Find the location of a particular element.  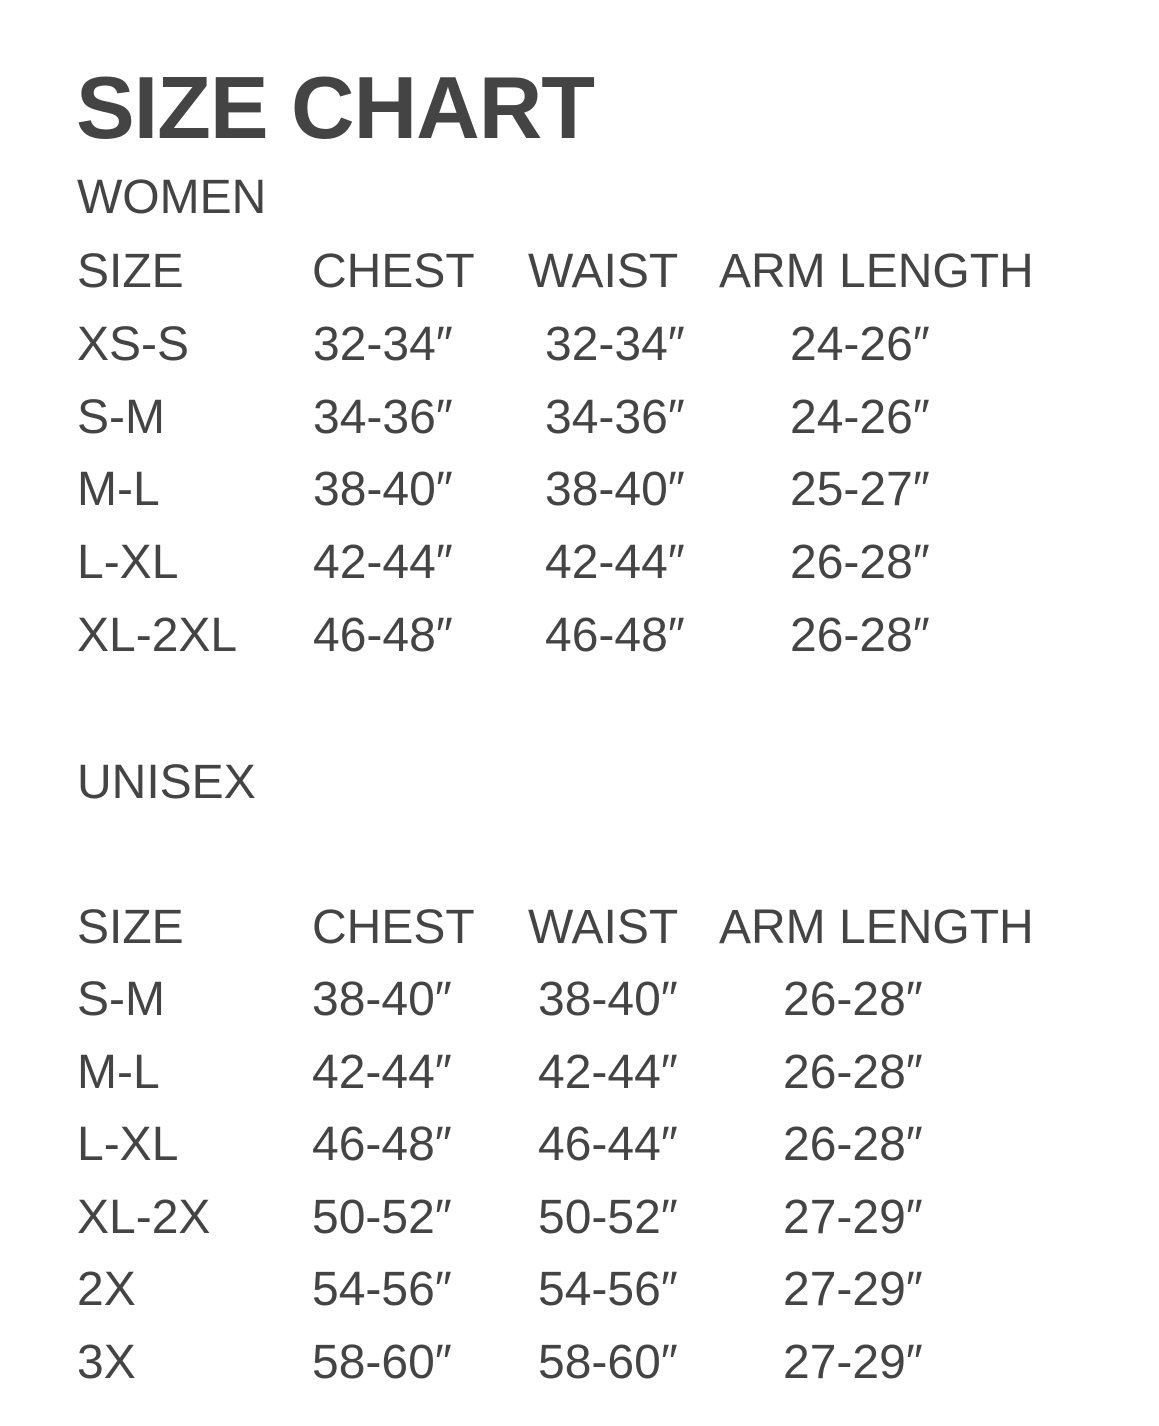

cell-waist: 54-56″ is located at coordinates (608, 1289).